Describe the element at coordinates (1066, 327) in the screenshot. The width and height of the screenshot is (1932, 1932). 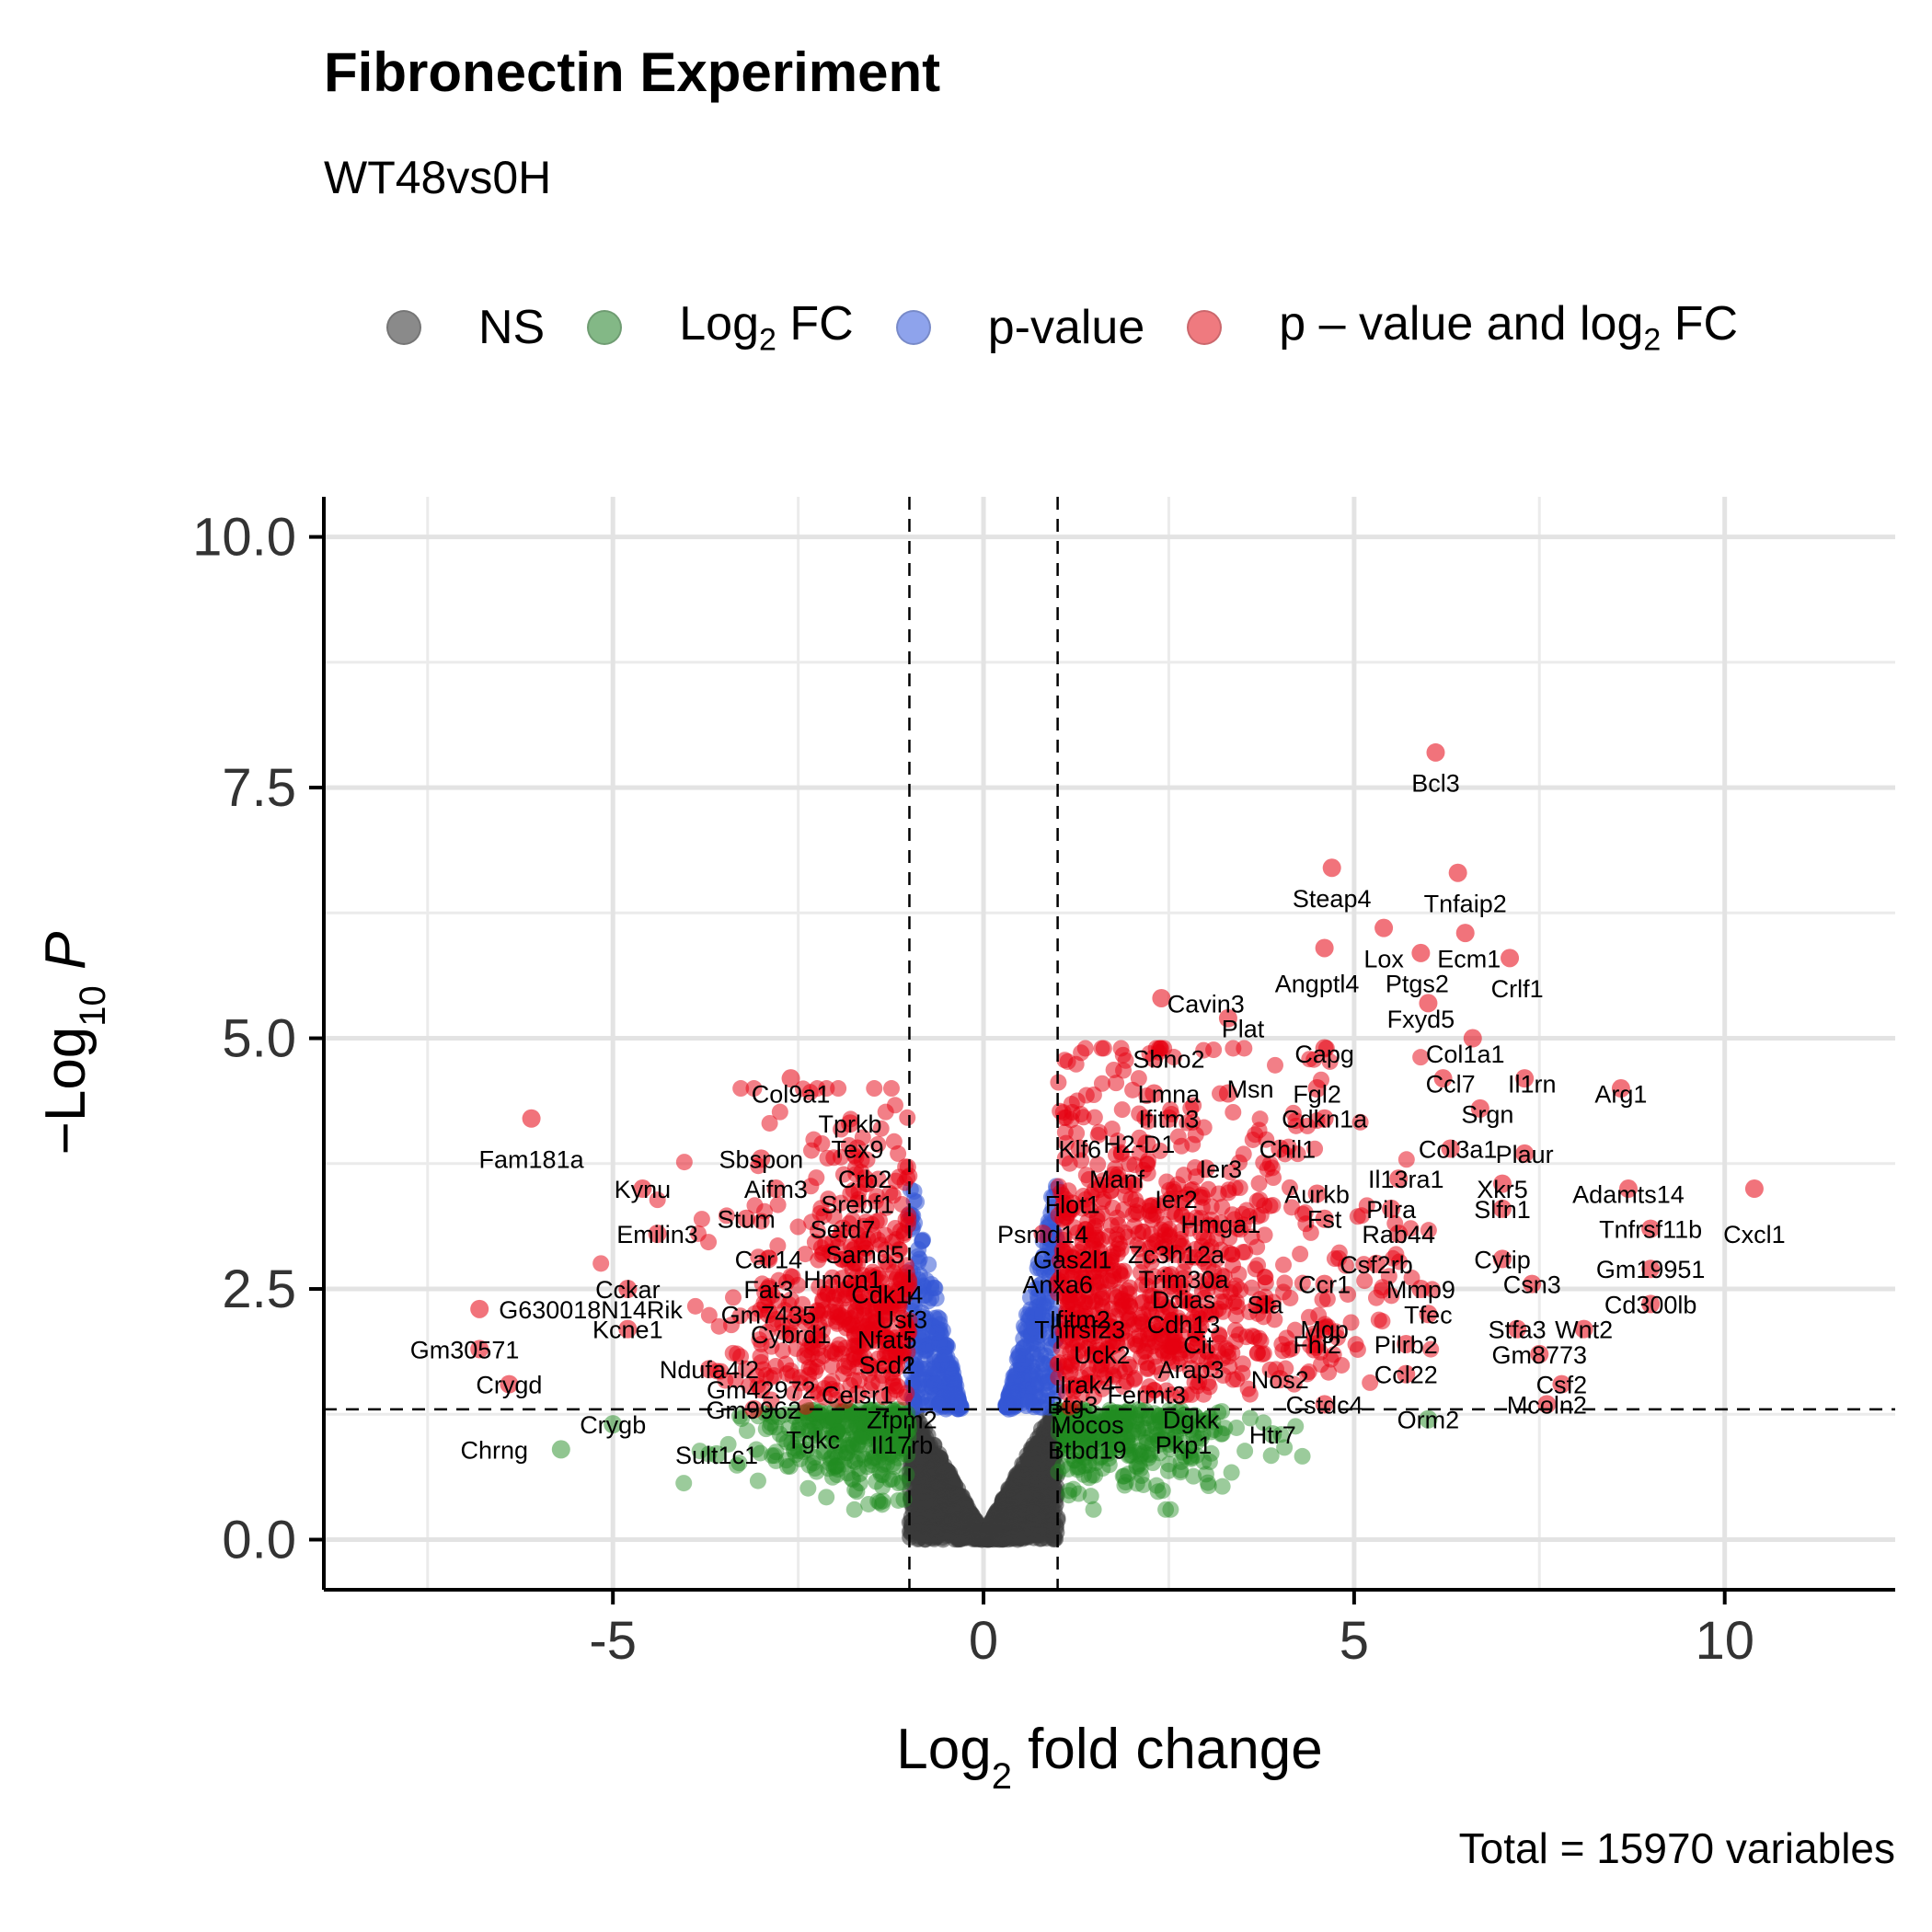
I see `legend-label-pvalue: p-value` at that location.